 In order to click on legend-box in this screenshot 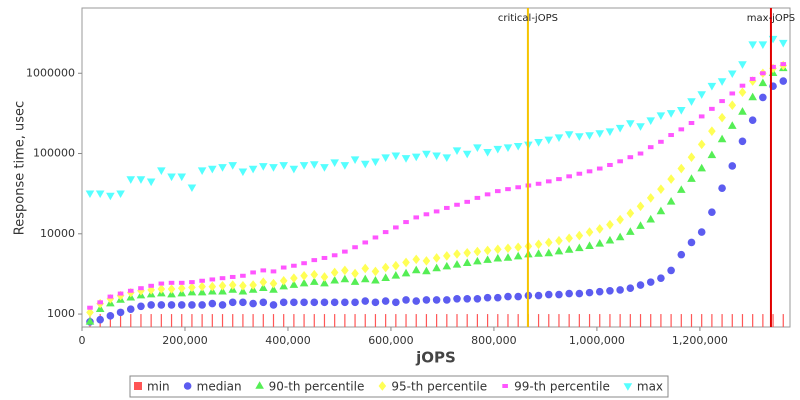, I will do `click(399, 386)`.